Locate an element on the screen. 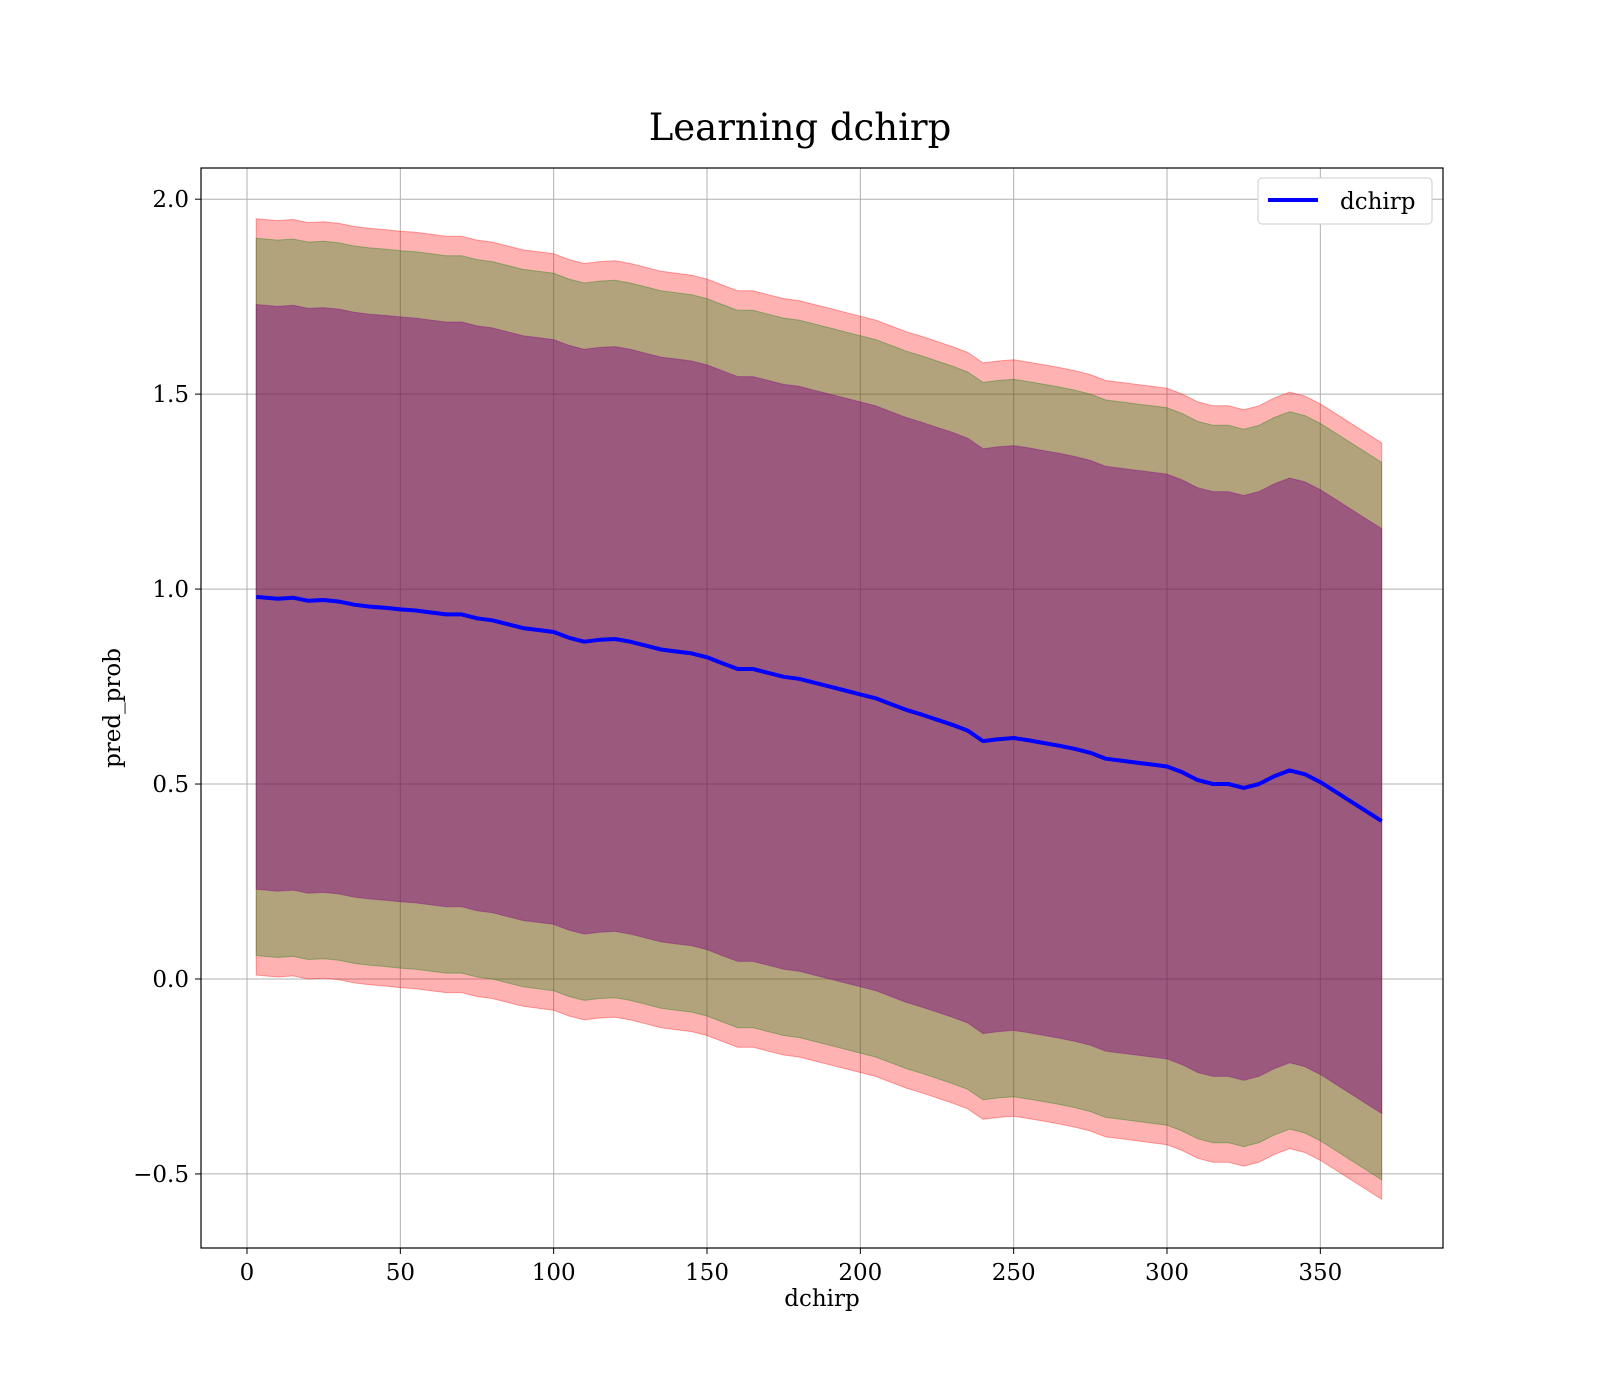 The image size is (1600, 1400). x-tick-label: 350 is located at coordinates (1320, 1273).